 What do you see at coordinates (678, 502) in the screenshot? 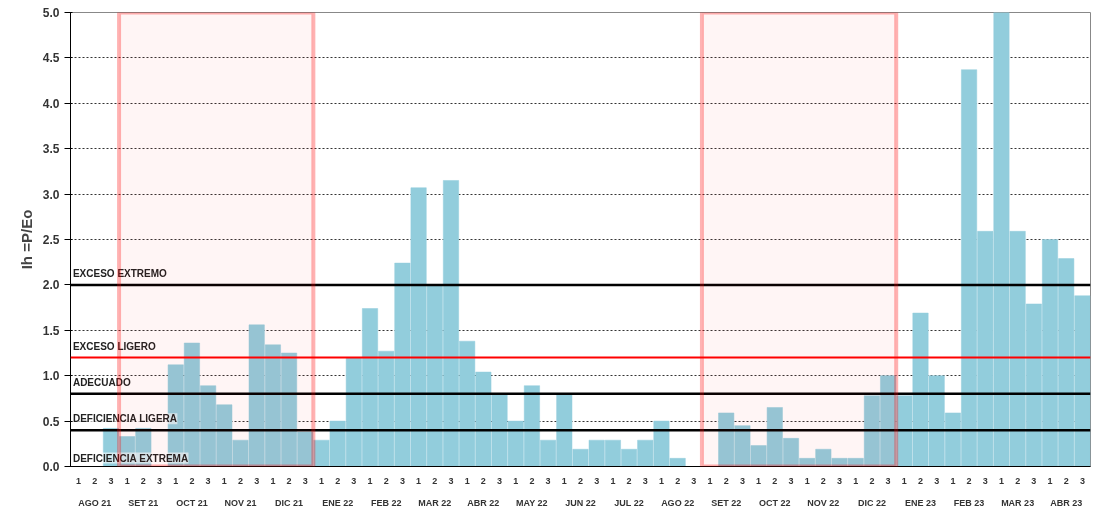
I see `x-tick-label: AGO 22` at bounding box center [678, 502].